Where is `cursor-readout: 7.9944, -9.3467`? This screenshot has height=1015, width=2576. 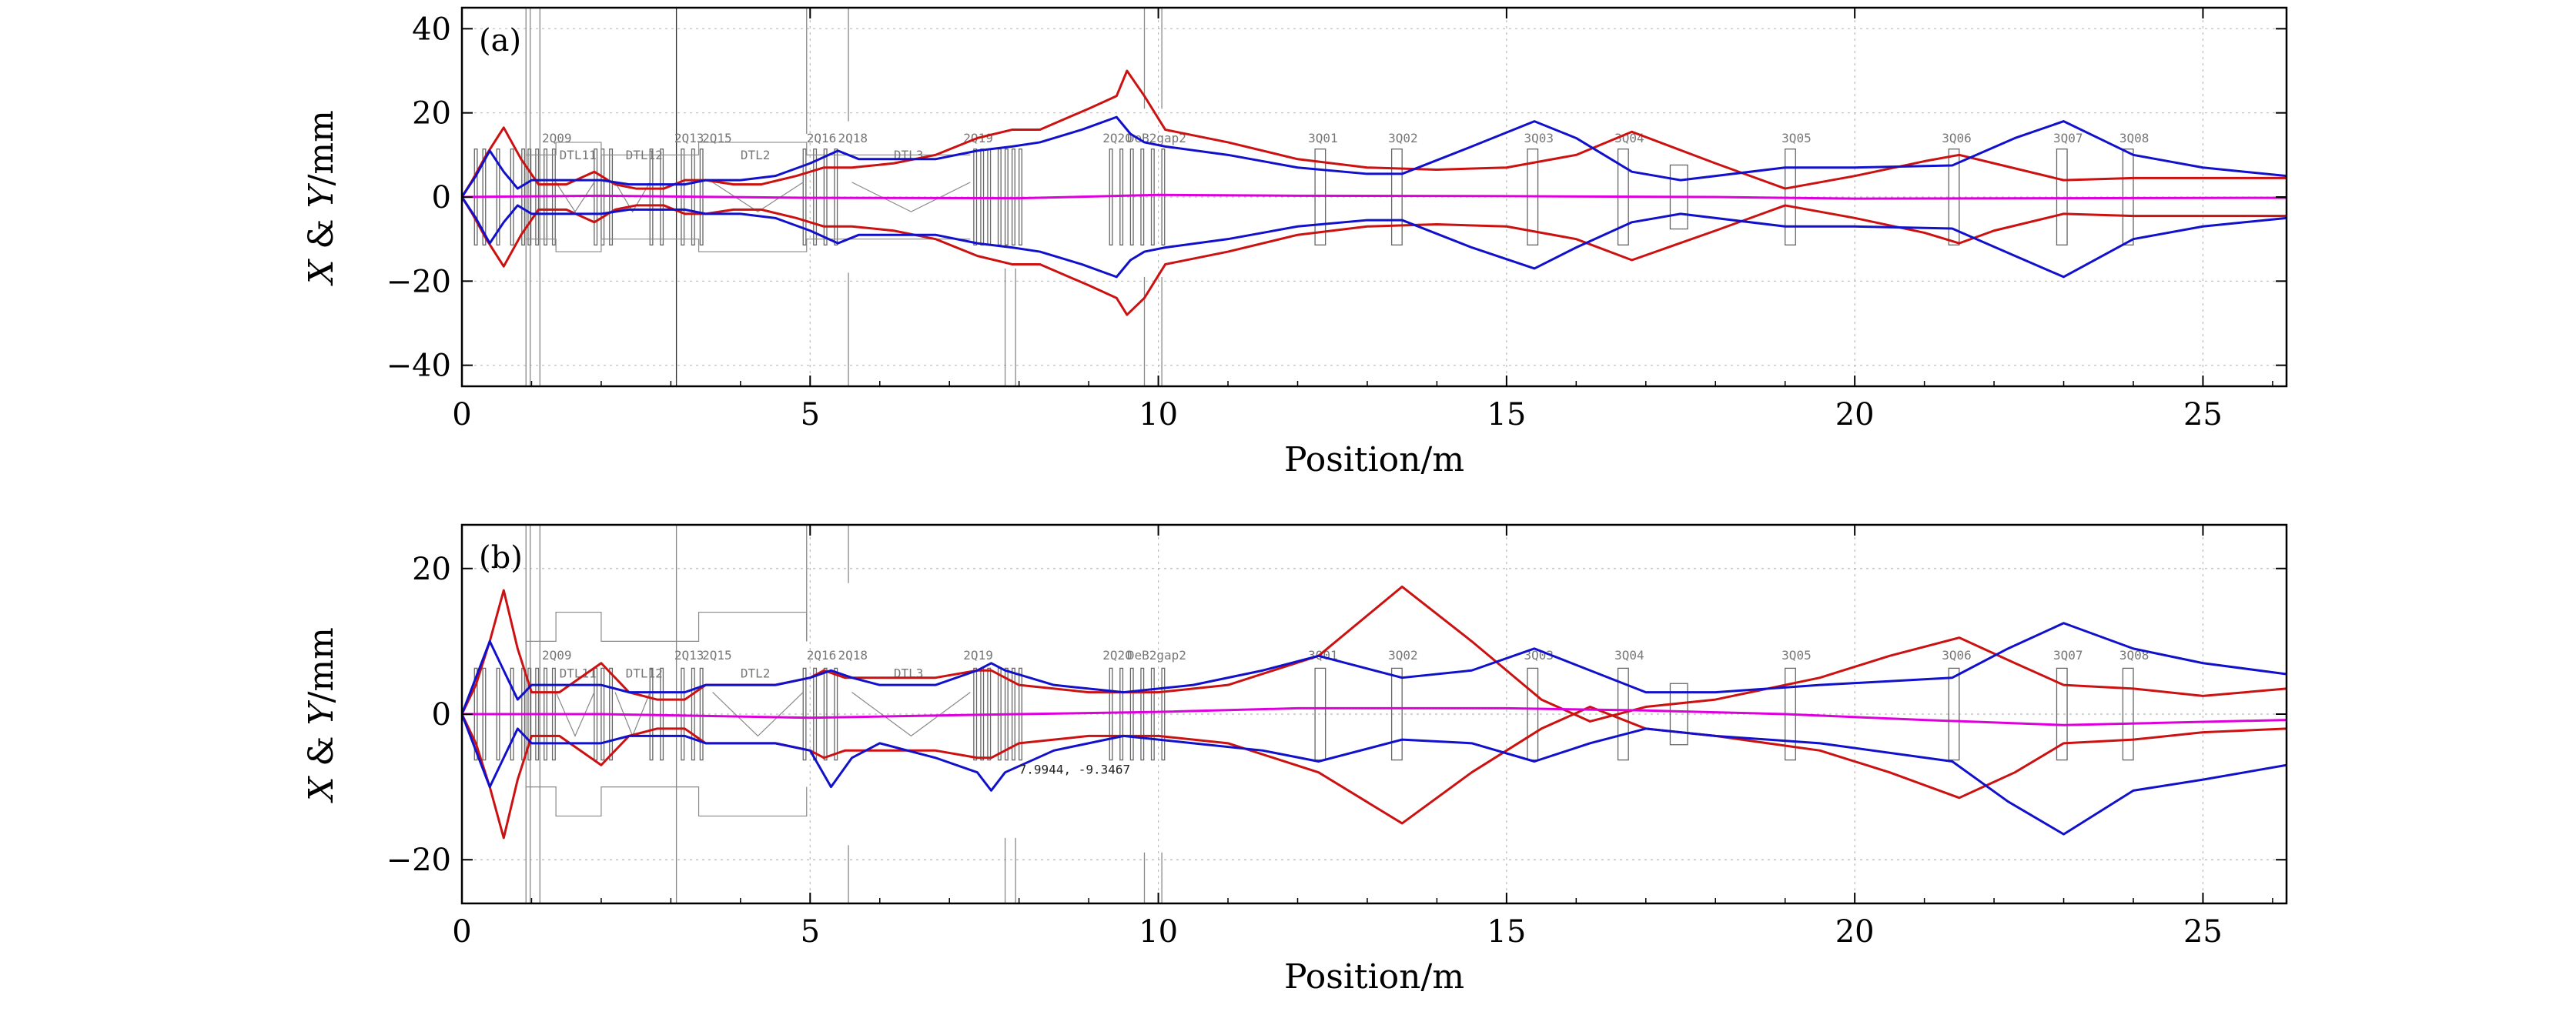
cursor-readout: 7.9944, -9.3467 is located at coordinates (1075, 770).